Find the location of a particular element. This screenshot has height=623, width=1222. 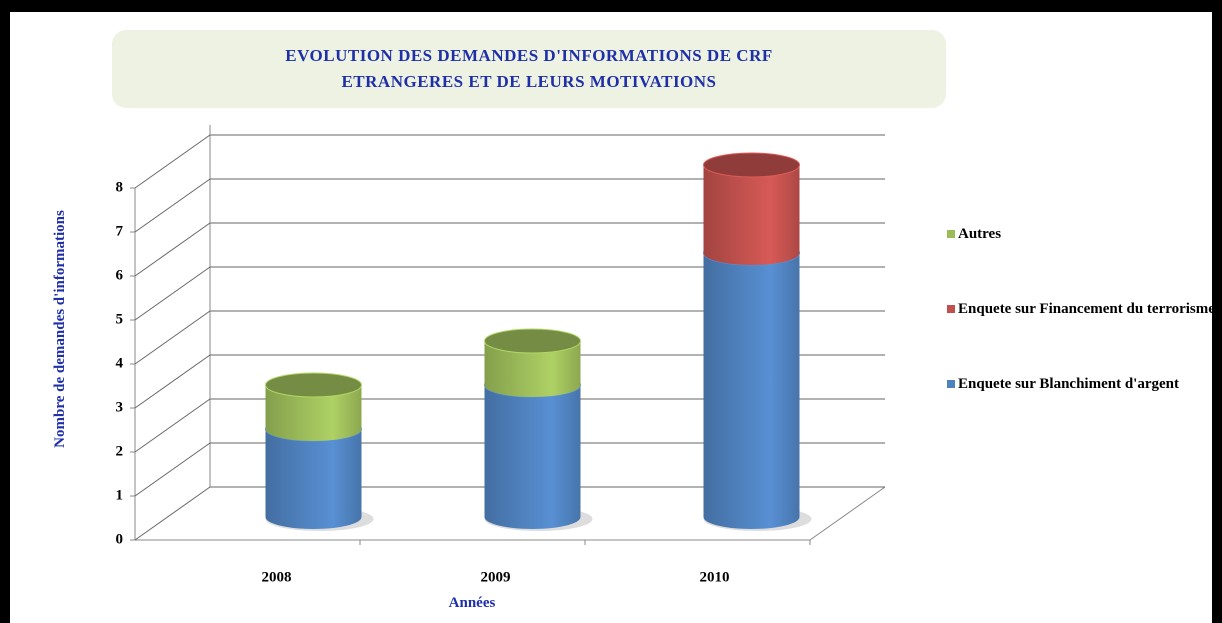

legend-label: Enquete sur Financement du terrorisme is located at coordinates (1086, 309).